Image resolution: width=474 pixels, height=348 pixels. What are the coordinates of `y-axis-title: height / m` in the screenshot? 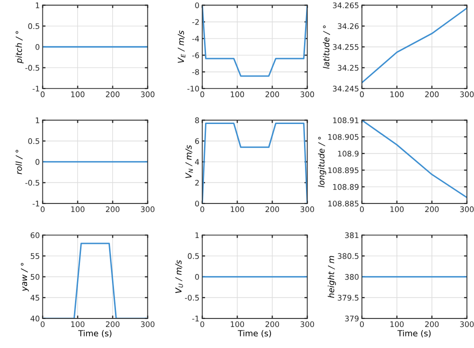 It's located at (332, 277).